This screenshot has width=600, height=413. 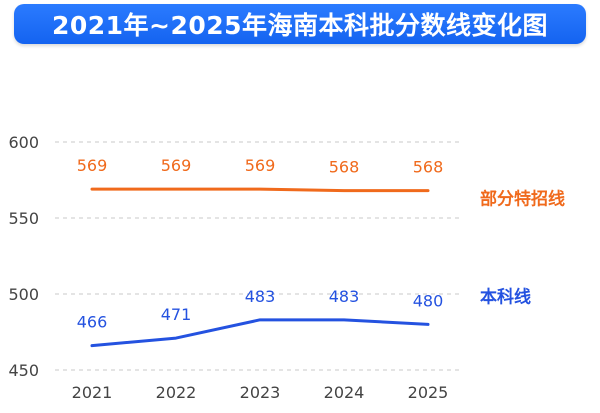 What do you see at coordinates (23, 142) in the screenshot?
I see `y-tick-label: 600` at bounding box center [23, 142].